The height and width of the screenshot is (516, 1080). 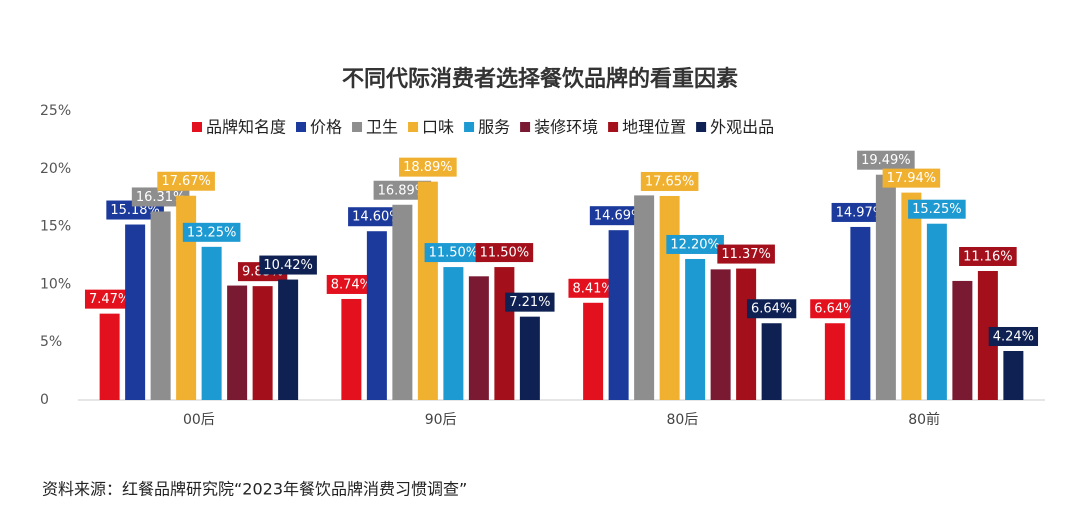 I want to click on data-label: 11.37%, so click(x=746, y=254).